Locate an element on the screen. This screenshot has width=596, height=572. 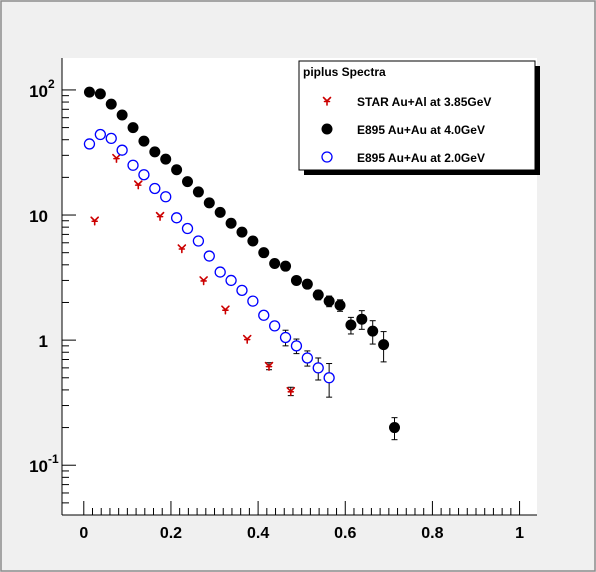
legend-label-star: STAR Au+Al at 3.85GeV is located at coordinates (424, 102).